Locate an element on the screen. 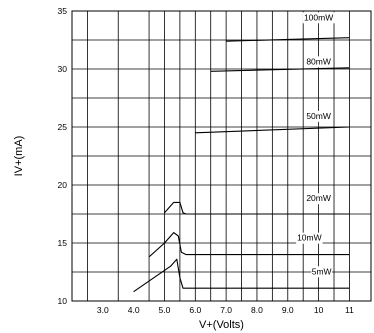 This screenshot has width=374, height=333. series-label-100mw: 100mW is located at coordinates (318, 17).